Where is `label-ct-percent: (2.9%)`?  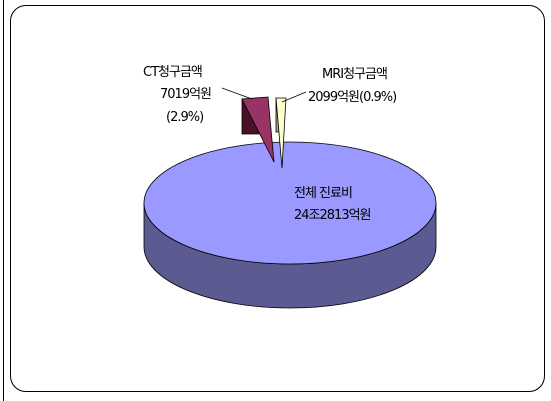
label-ct-percent: (2.9%) is located at coordinates (184, 117).